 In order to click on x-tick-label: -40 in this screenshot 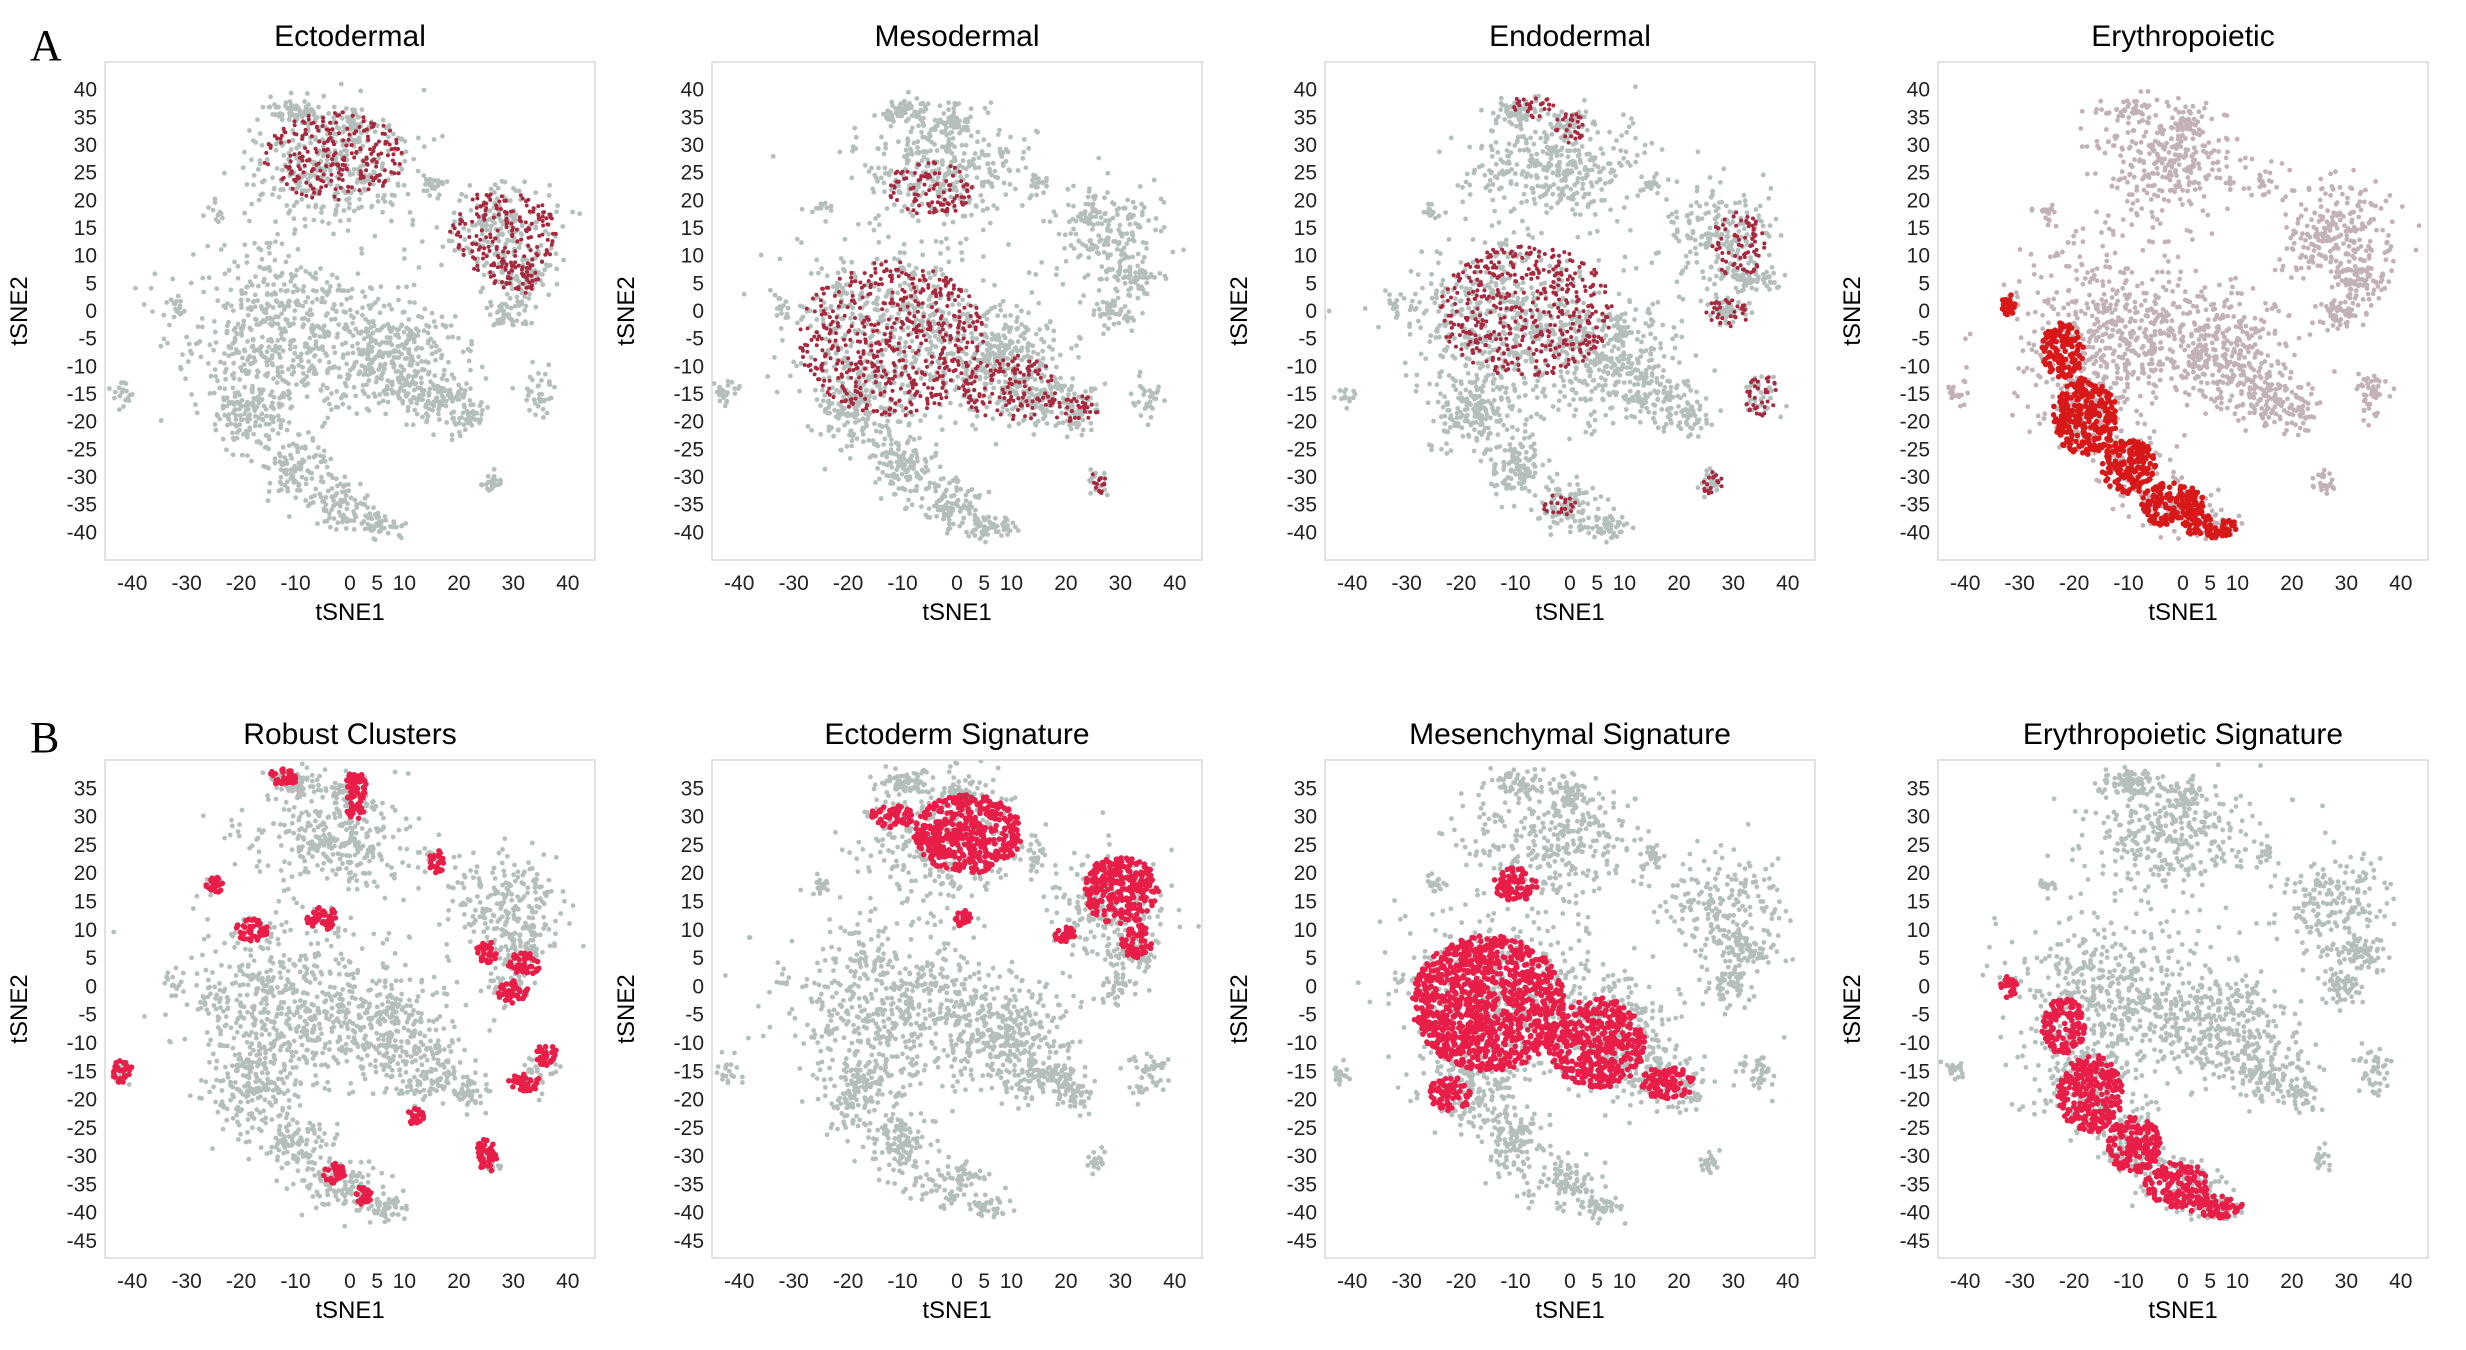, I will do `click(132, 583)`.